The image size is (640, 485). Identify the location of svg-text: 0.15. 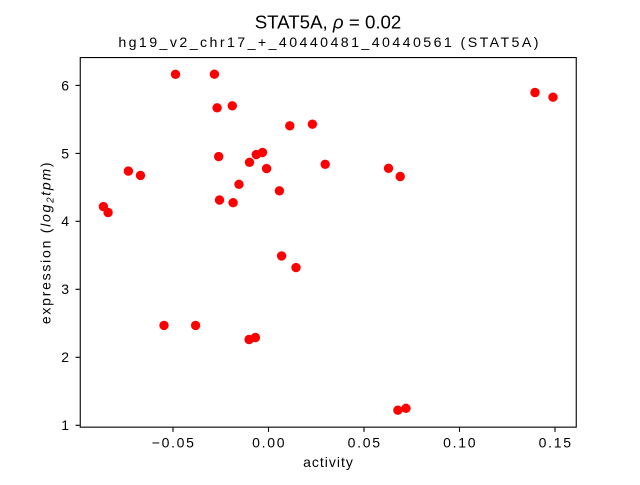
(556, 442).